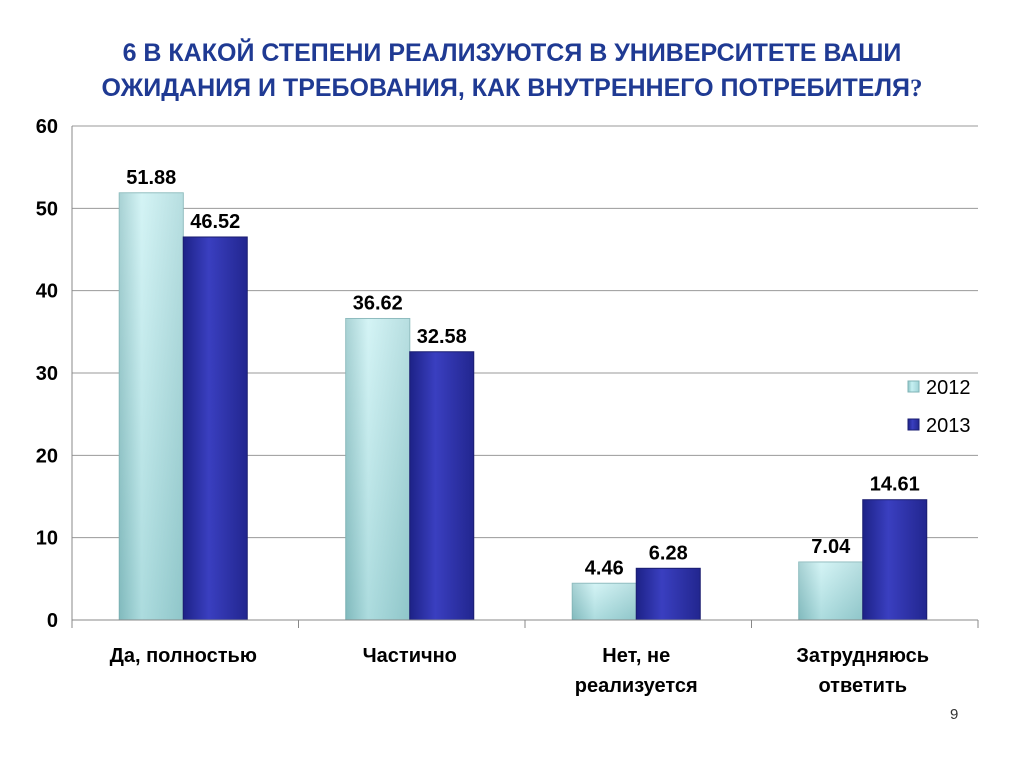 The height and width of the screenshot is (768, 1024). I want to click on x-category-label: ответить, so click(862, 686).